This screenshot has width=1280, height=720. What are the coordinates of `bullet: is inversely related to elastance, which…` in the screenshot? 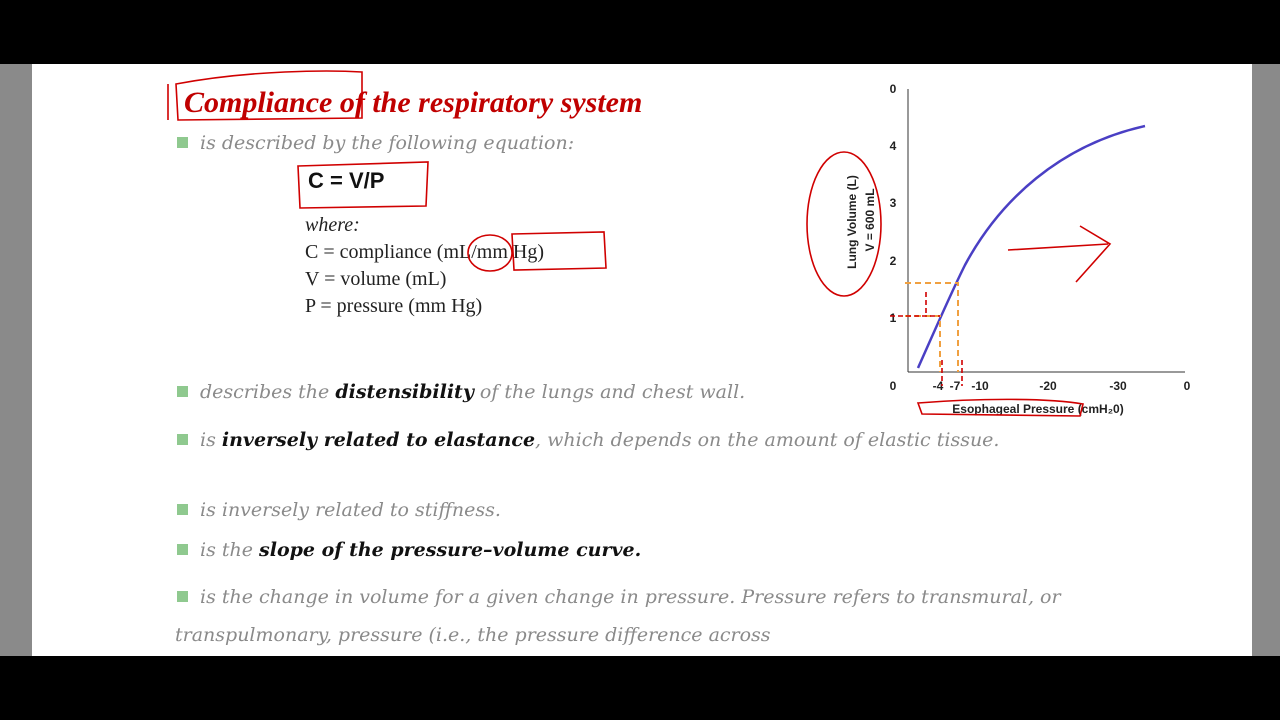 It's located at (610, 440).